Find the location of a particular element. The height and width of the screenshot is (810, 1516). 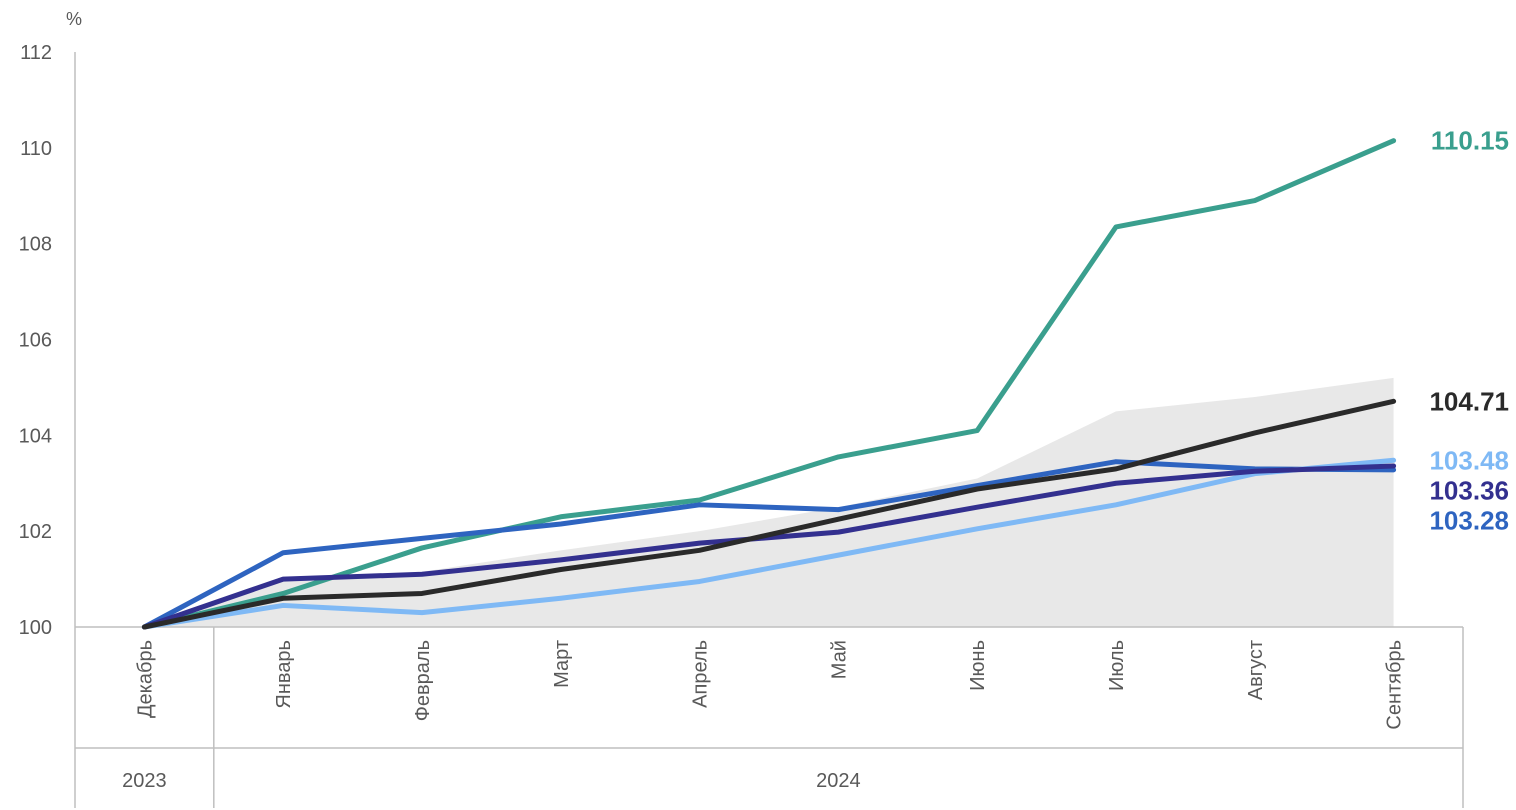

x-category-label: Июнь is located at coordinates (978, 665).